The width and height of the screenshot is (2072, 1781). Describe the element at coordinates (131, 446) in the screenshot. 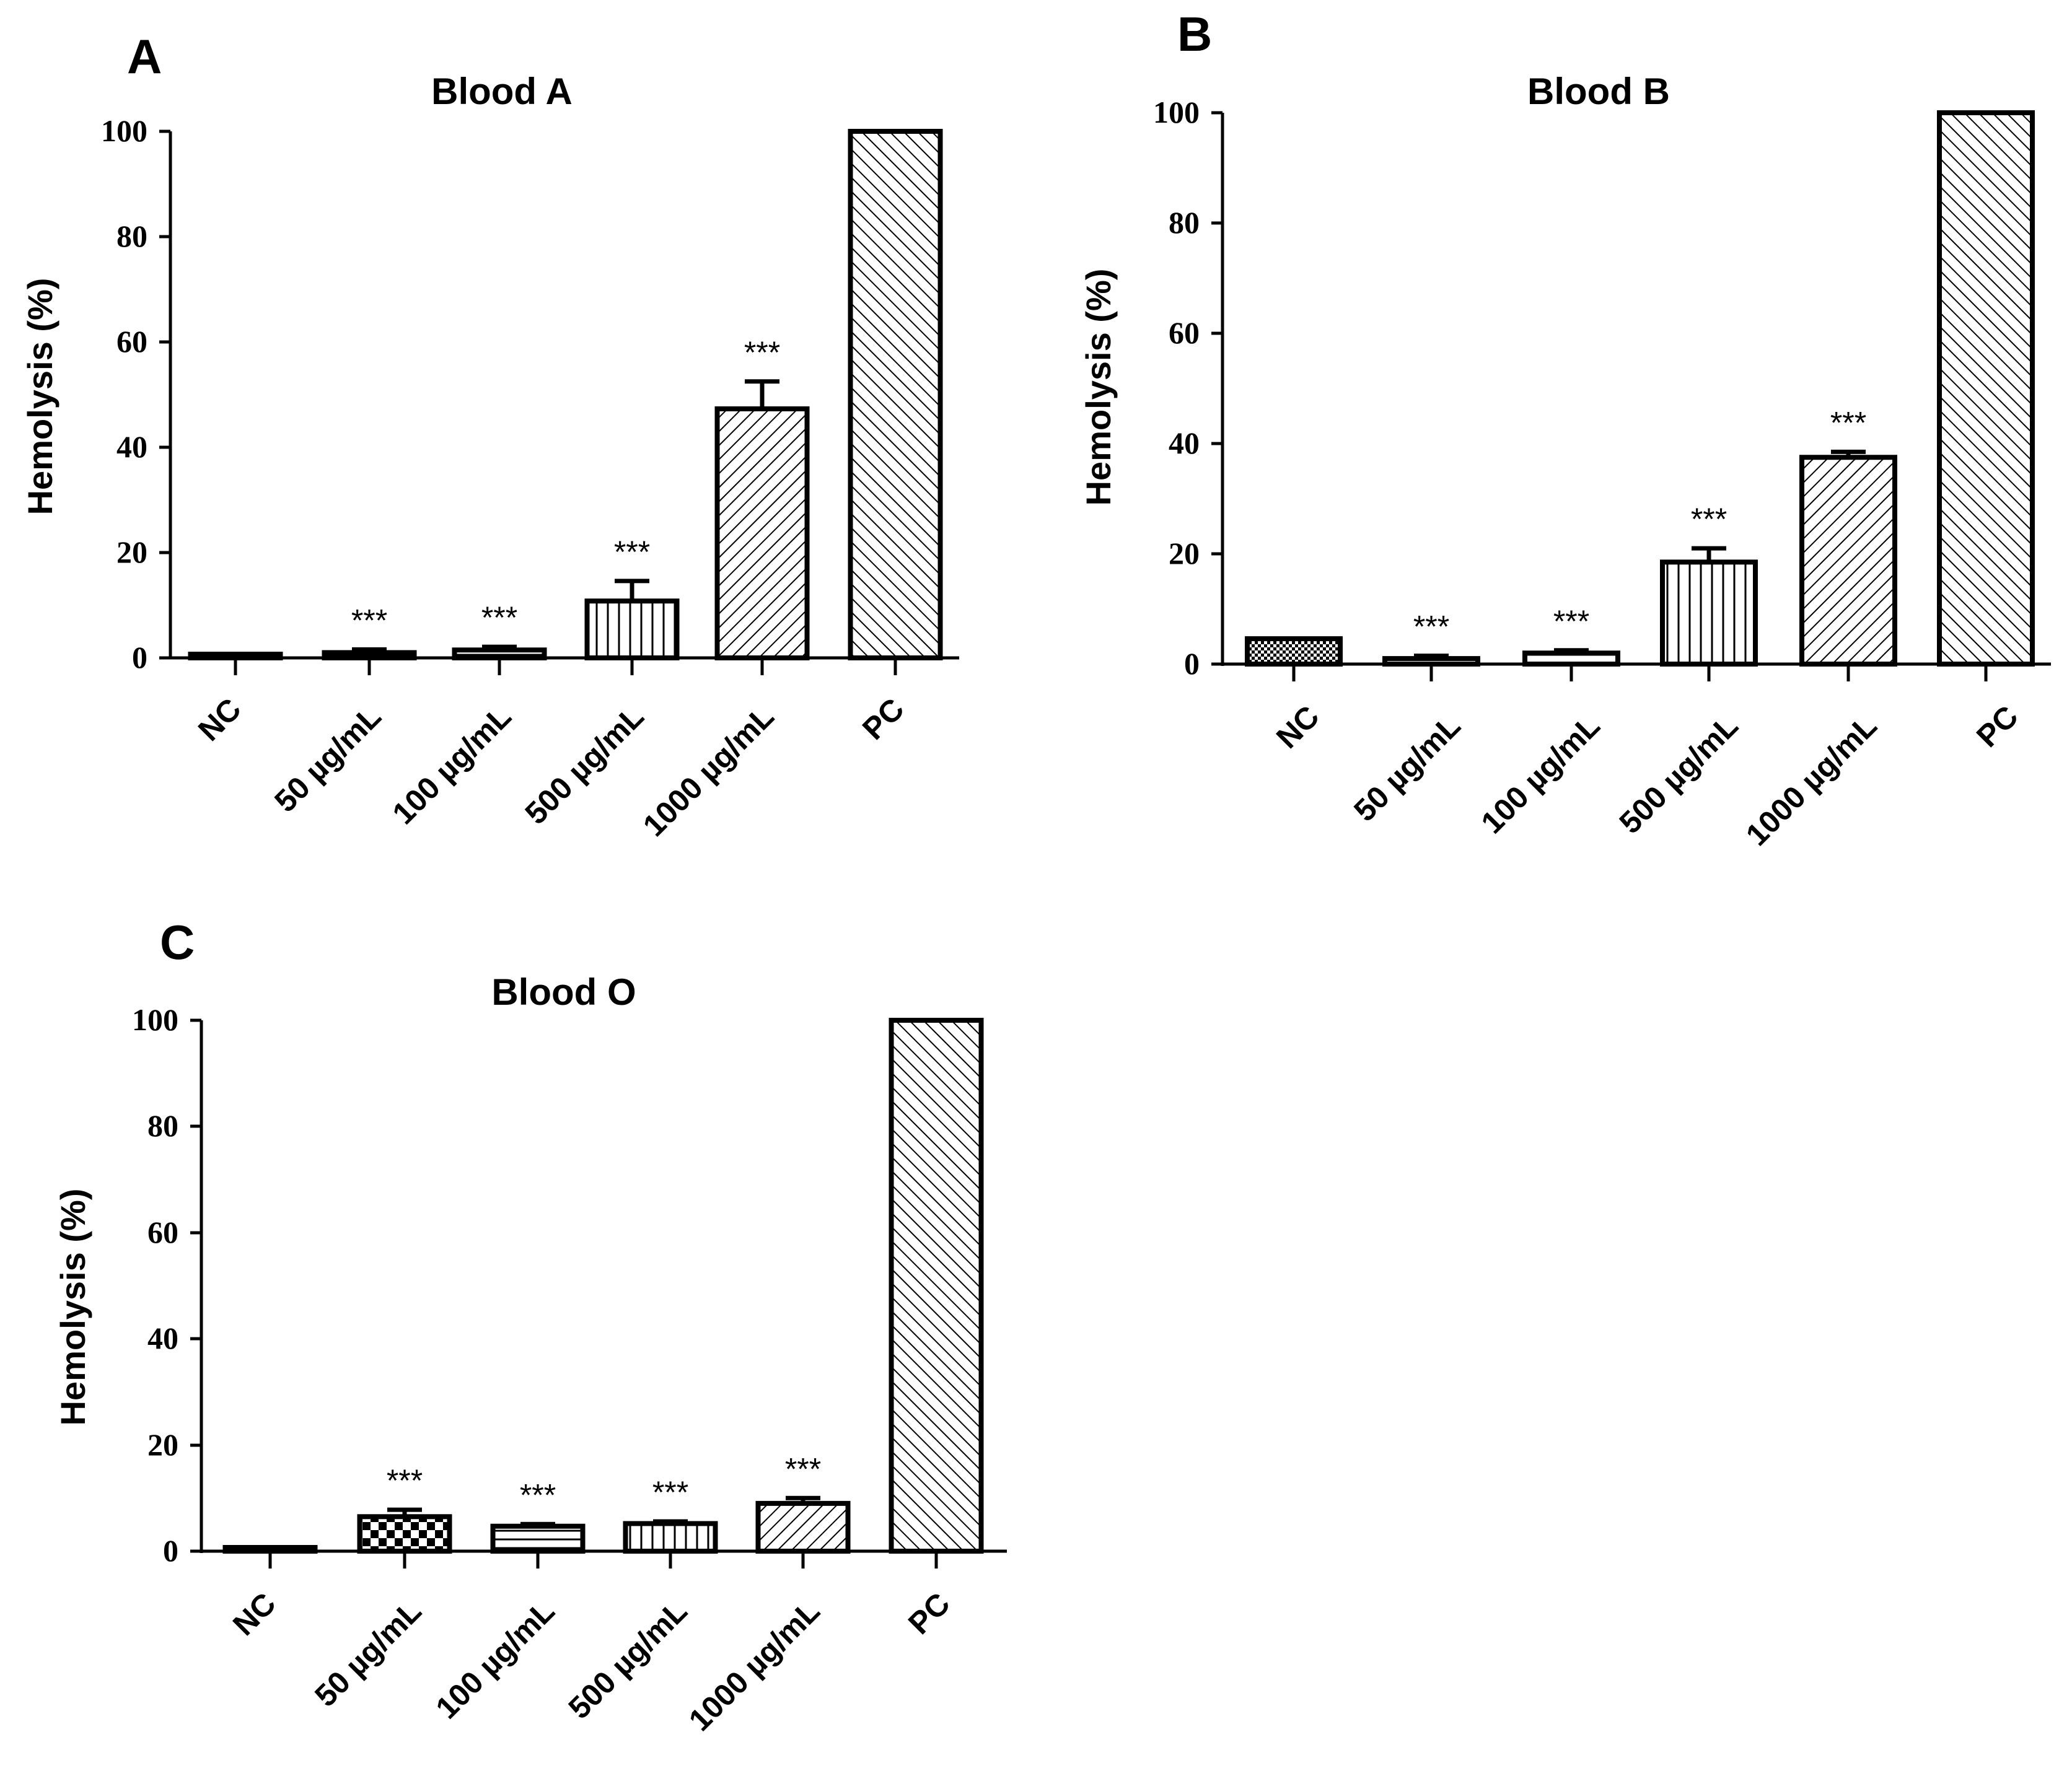

I see `panel-a-ytick-label-40: 40` at that location.